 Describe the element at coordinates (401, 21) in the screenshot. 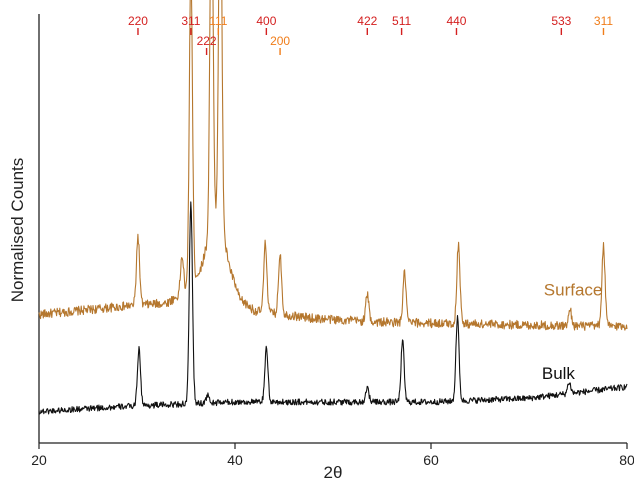

I see `peak-index-label: 511` at that location.